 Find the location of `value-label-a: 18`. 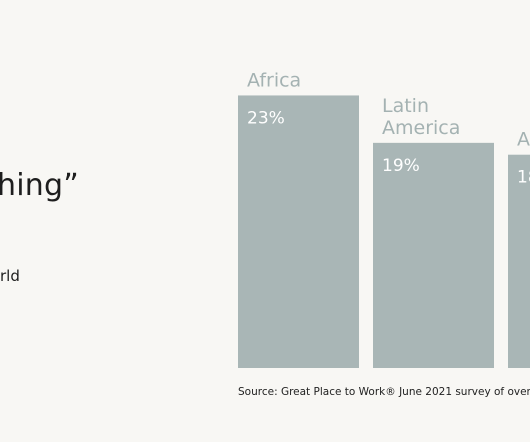

value-label-a: 18 is located at coordinates (523, 178).